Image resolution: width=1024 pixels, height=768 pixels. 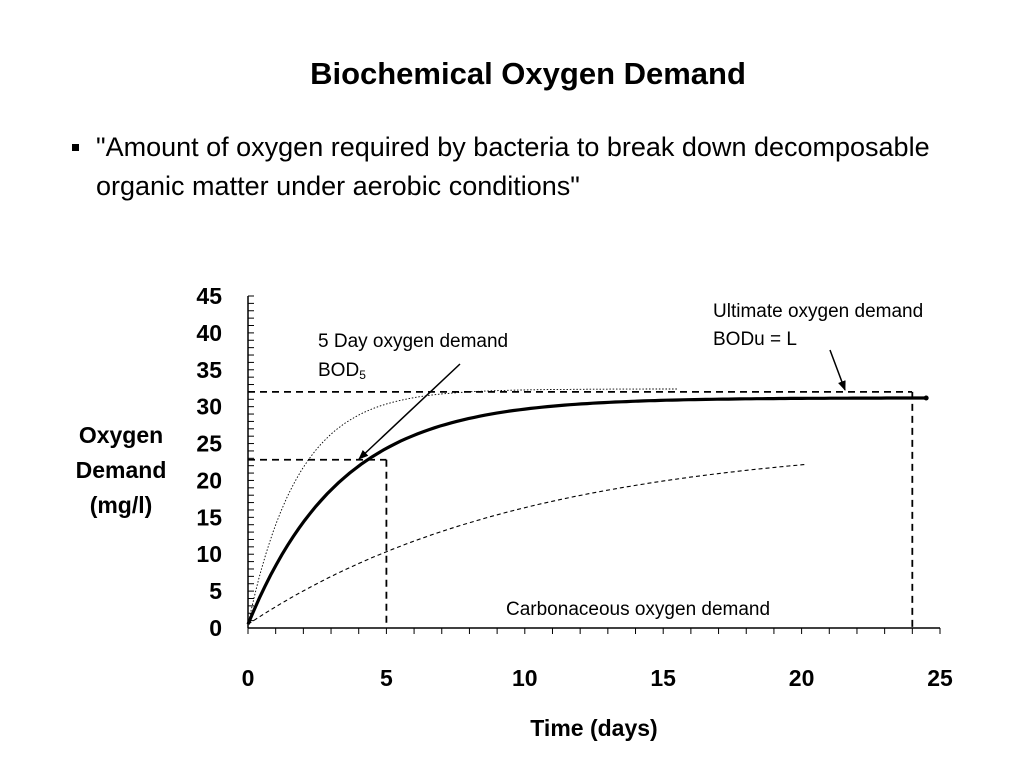 What do you see at coordinates (209, 444) in the screenshot?
I see `y-tick-label: 25` at bounding box center [209, 444].